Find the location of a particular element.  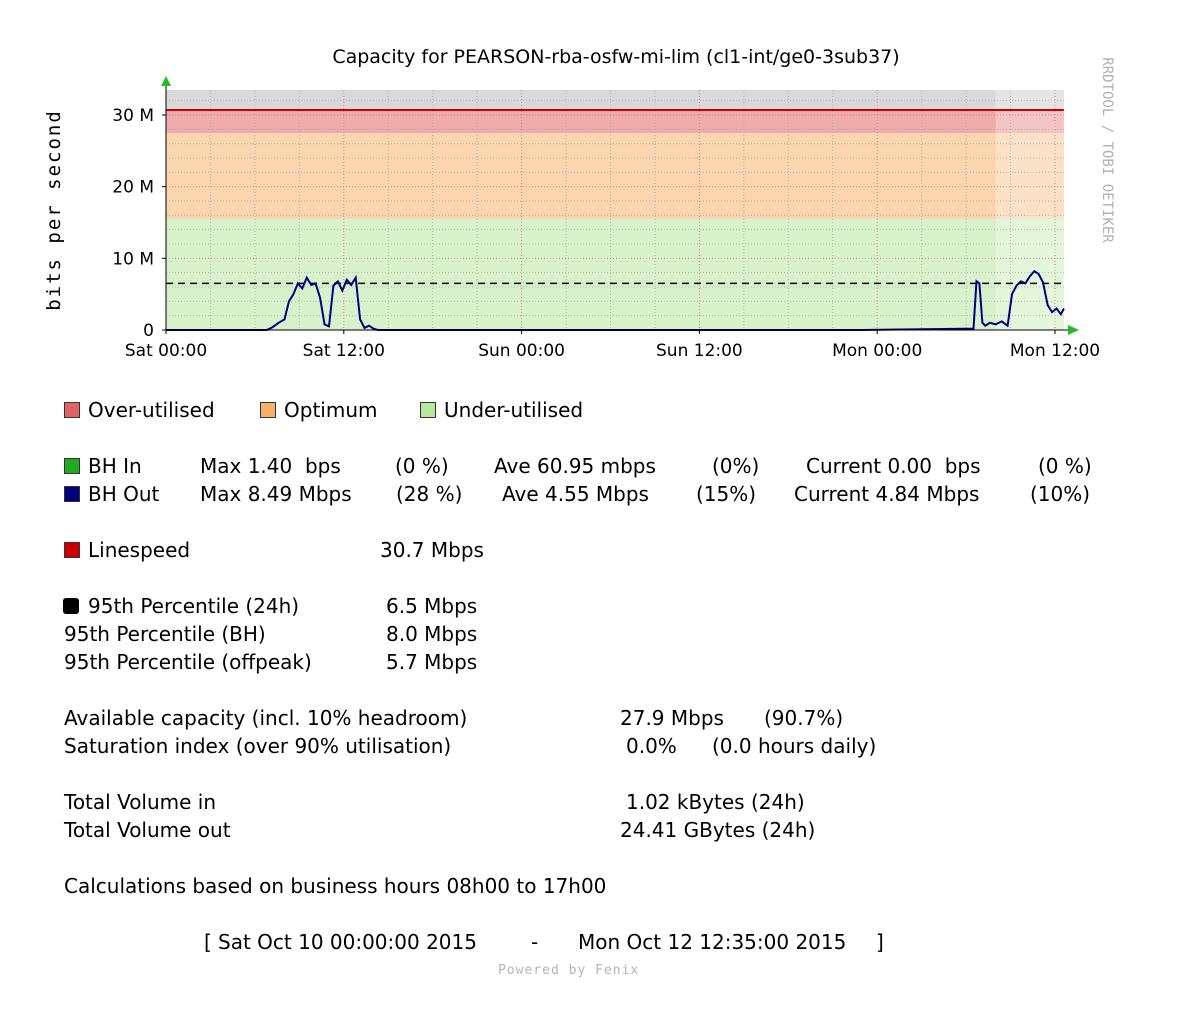

bh-out-current-pct: (10%) is located at coordinates (1060, 494).